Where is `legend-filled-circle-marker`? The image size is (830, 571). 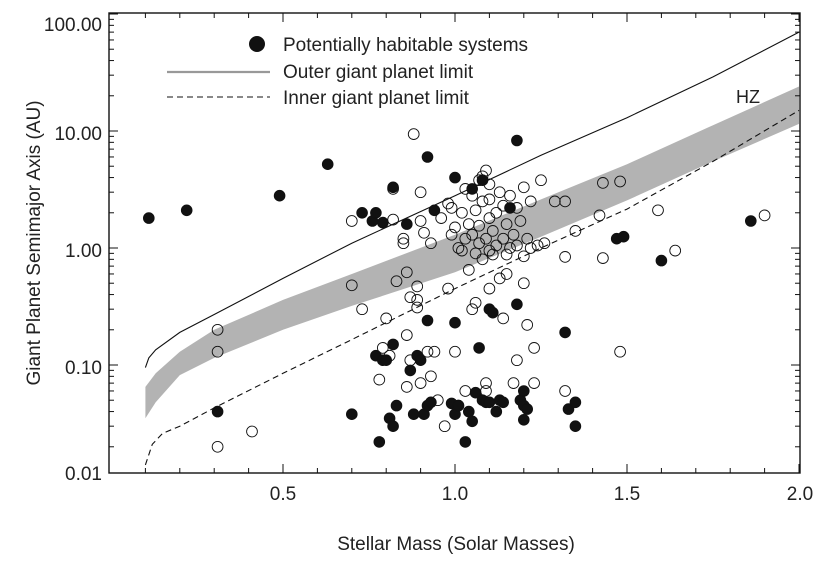
legend-filled-circle-marker is located at coordinates (257, 44).